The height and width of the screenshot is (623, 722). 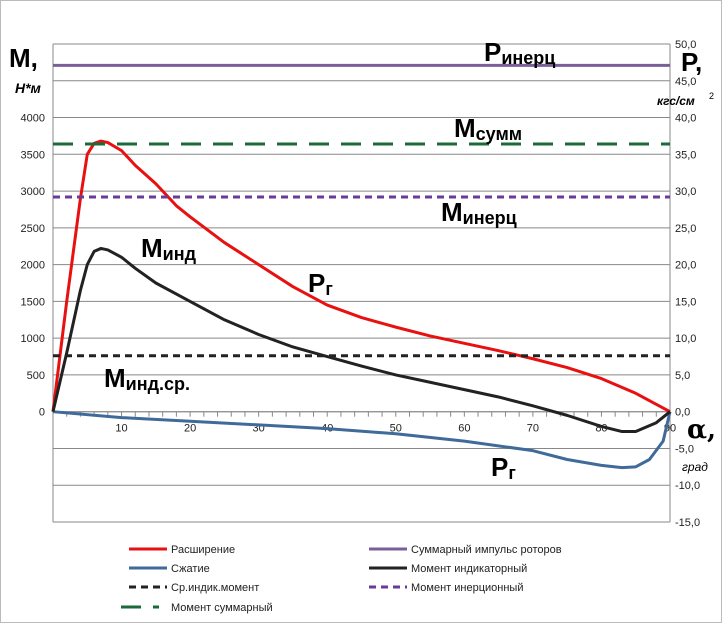 I want to click on x-tick-label: 70, so click(x=533, y=429).